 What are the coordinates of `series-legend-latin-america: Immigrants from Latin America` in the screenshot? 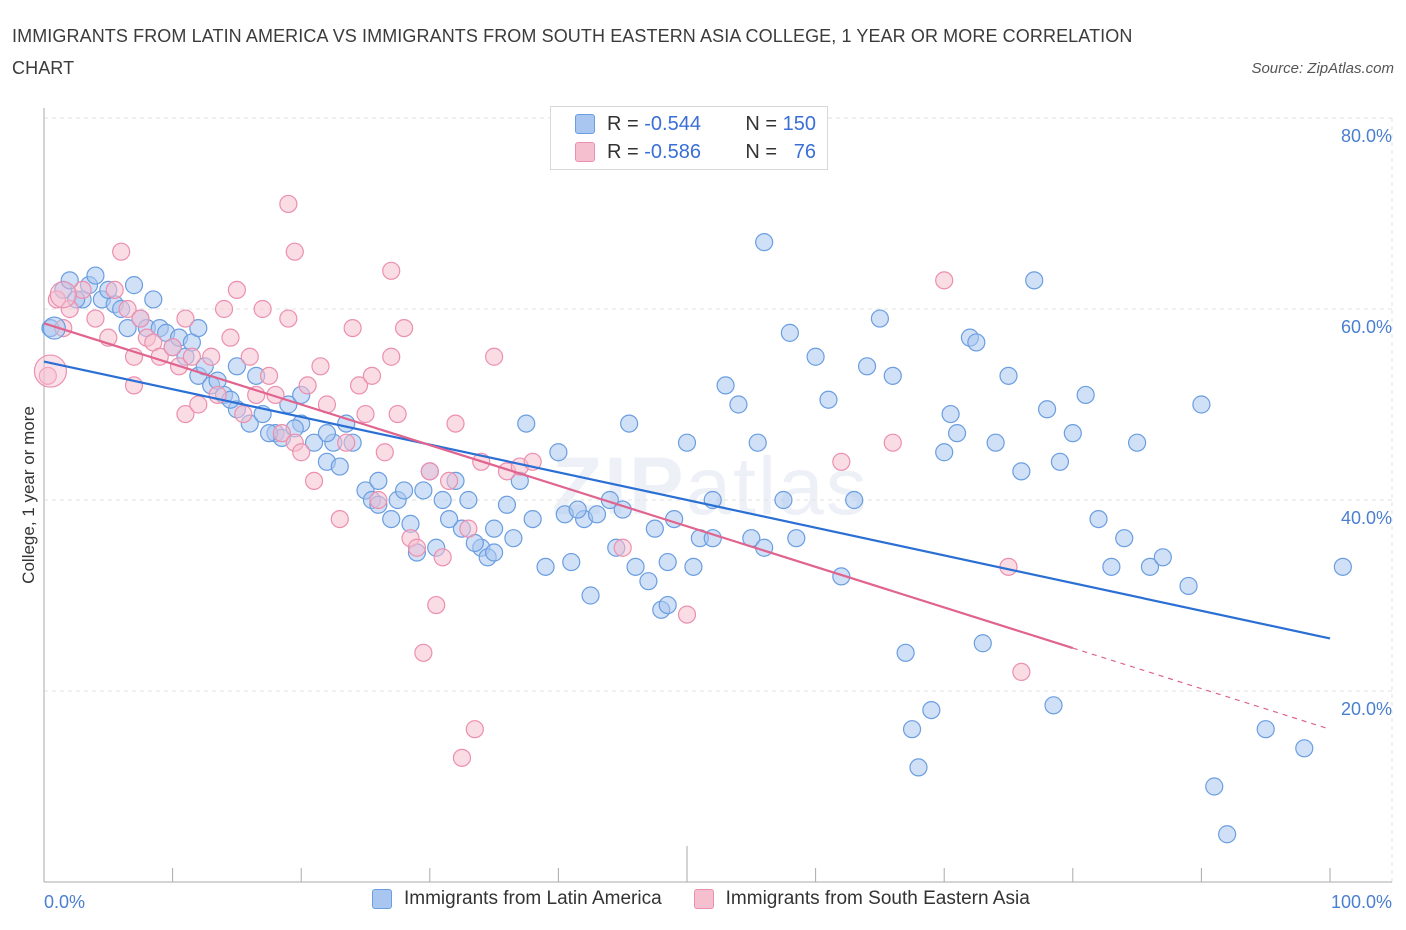 It's located at (517, 899).